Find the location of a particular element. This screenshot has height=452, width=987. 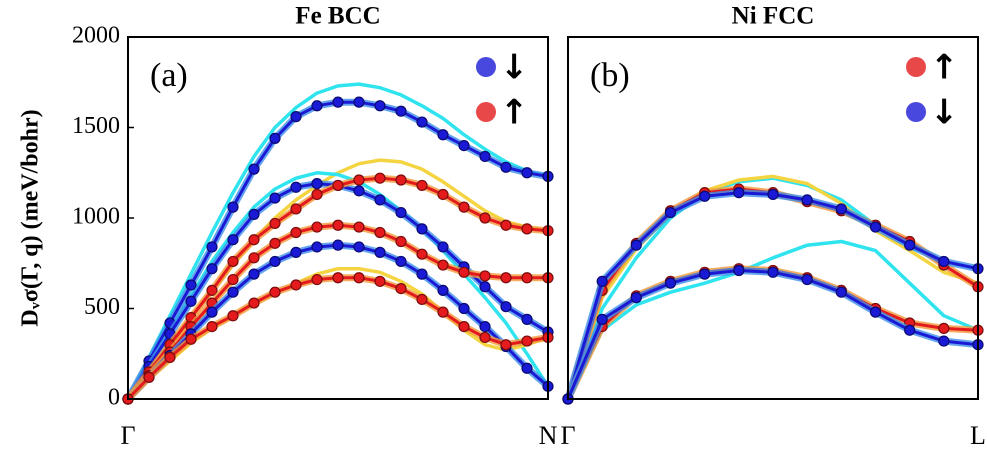

y-tick-label: 1500 is located at coordinates (96, 126).